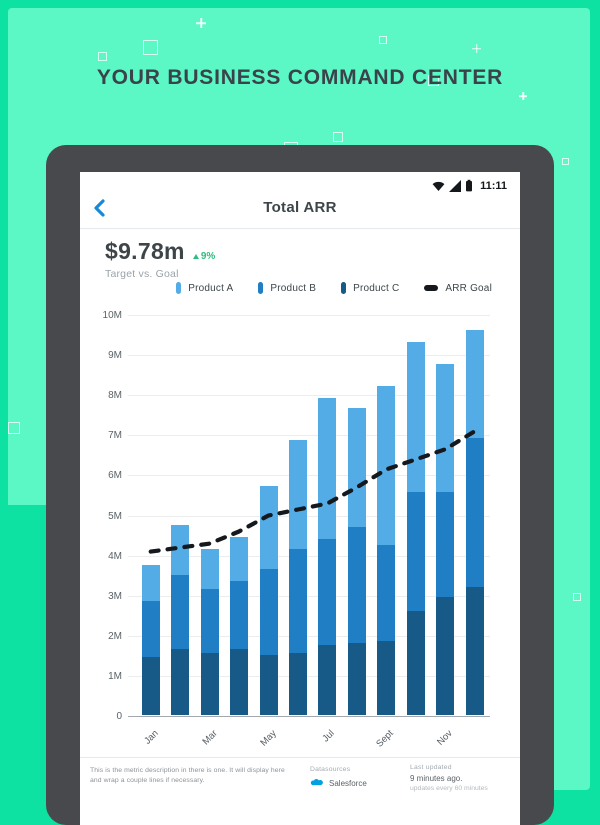  I want to click on delta-up-icon, so click(195, 256).